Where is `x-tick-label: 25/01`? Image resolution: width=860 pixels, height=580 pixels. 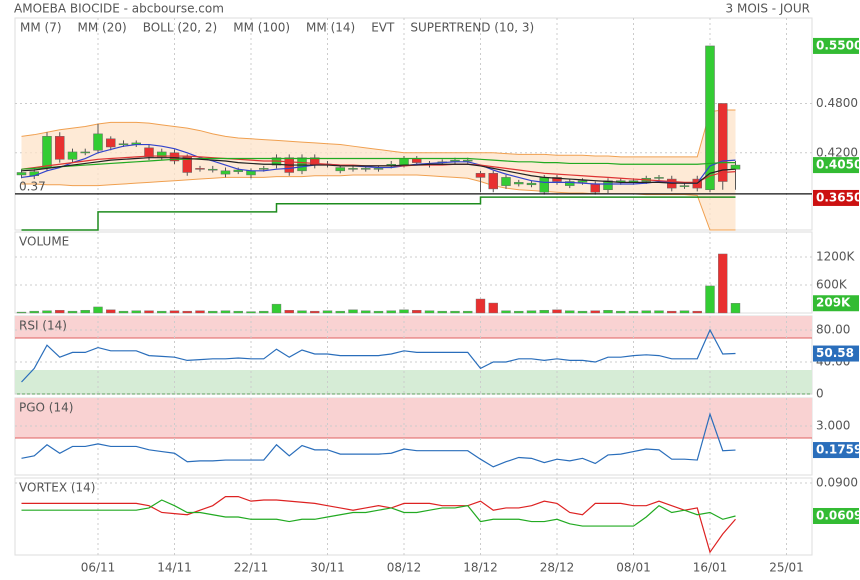 x-tick-label: 25/01 is located at coordinates (786, 568).